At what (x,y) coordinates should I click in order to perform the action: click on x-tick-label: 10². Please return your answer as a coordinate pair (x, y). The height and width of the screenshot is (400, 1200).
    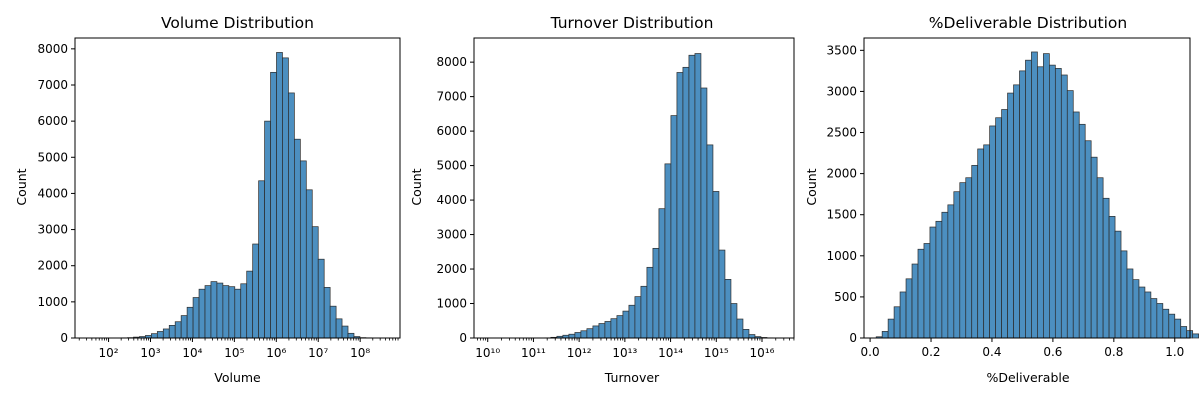
    Looking at the image, I should click on (109, 353).